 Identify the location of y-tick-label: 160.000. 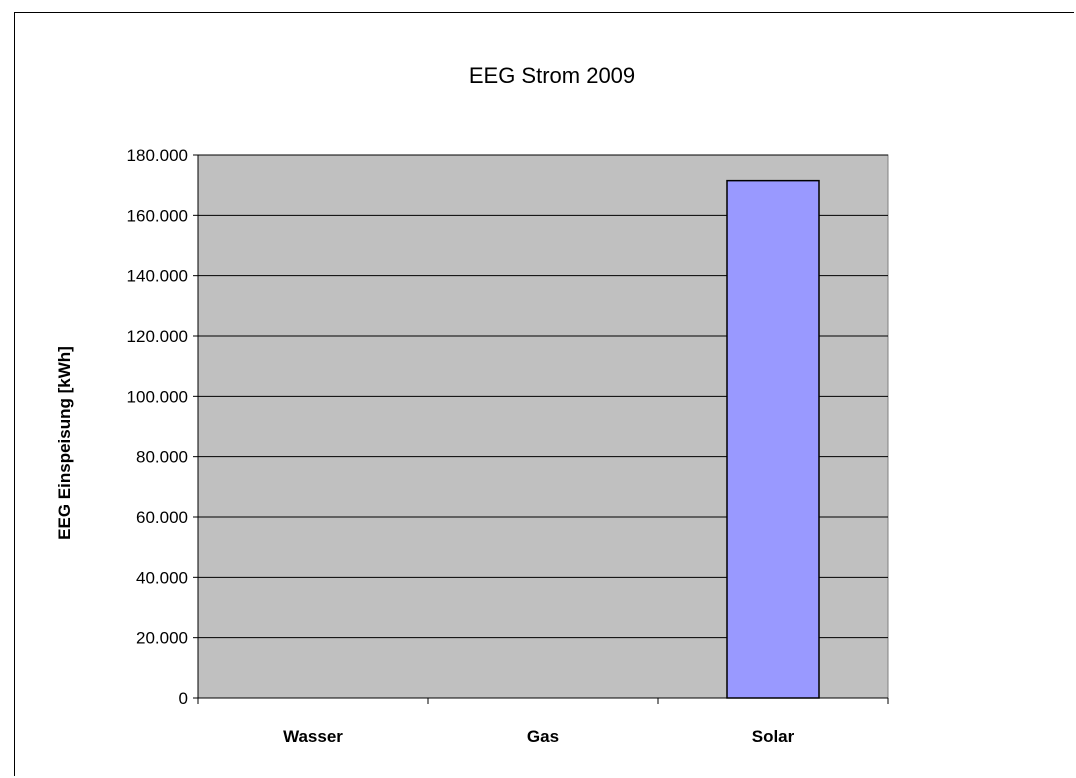
(157, 215).